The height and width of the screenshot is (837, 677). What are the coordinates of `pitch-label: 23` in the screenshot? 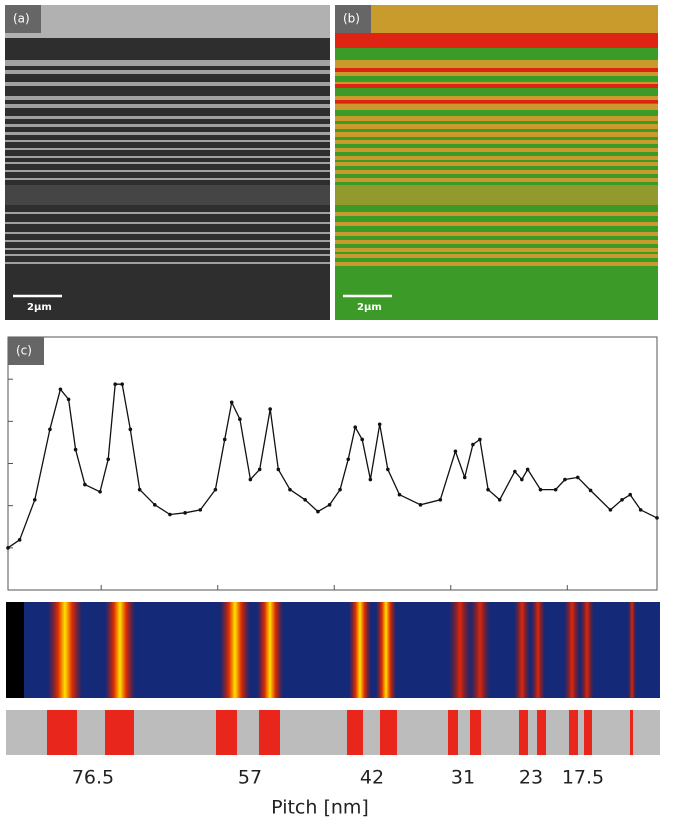 It's located at (531, 778).